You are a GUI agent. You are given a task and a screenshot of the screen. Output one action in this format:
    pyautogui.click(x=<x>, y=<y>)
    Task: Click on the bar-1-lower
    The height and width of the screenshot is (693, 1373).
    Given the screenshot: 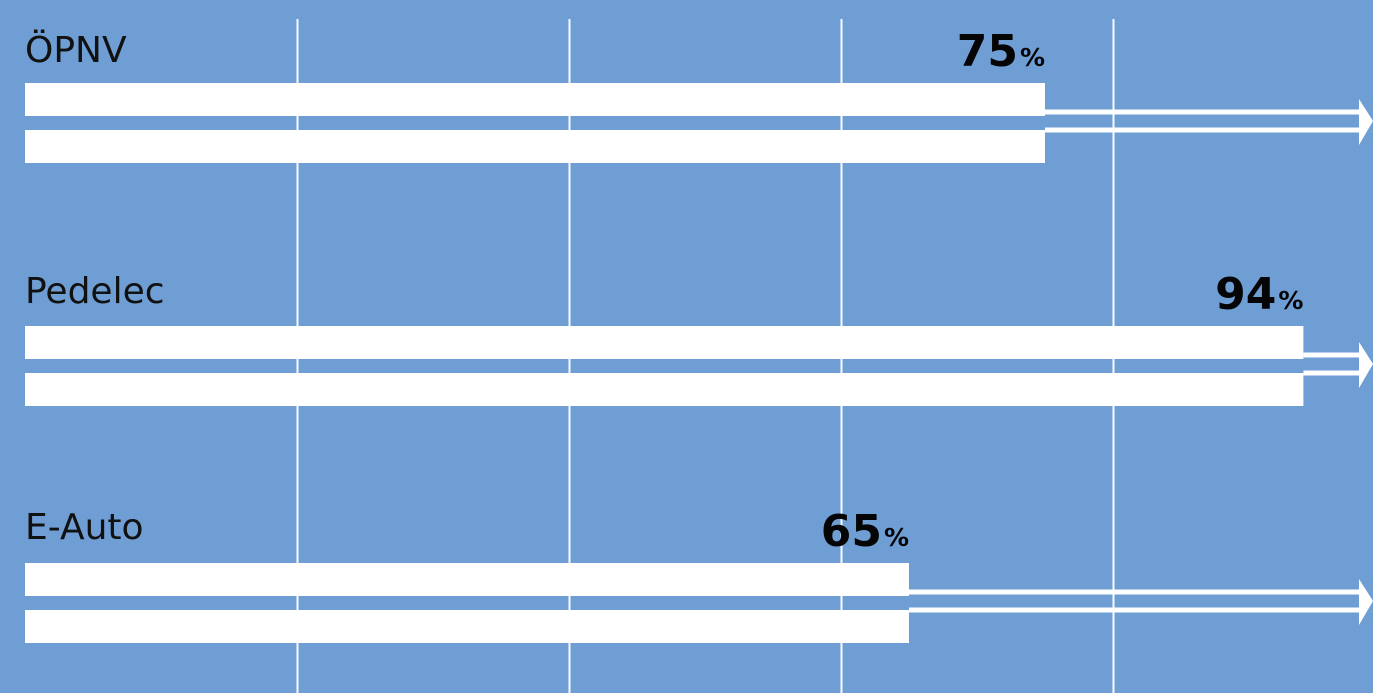 What is the action you would take?
    pyautogui.click(x=535, y=146)
    